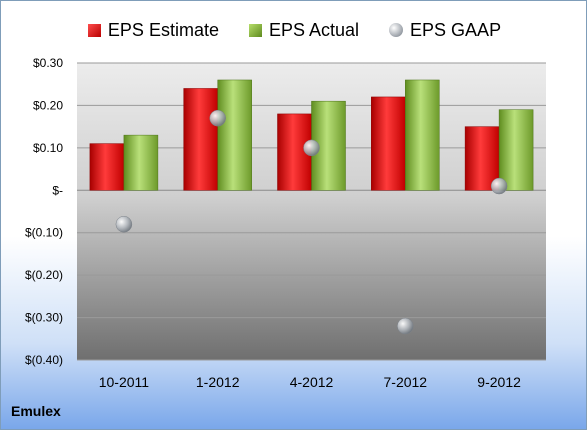 This screenshot has height=431, width=587. I want to click on y-tick-label: $0.30, so click(48, 63).